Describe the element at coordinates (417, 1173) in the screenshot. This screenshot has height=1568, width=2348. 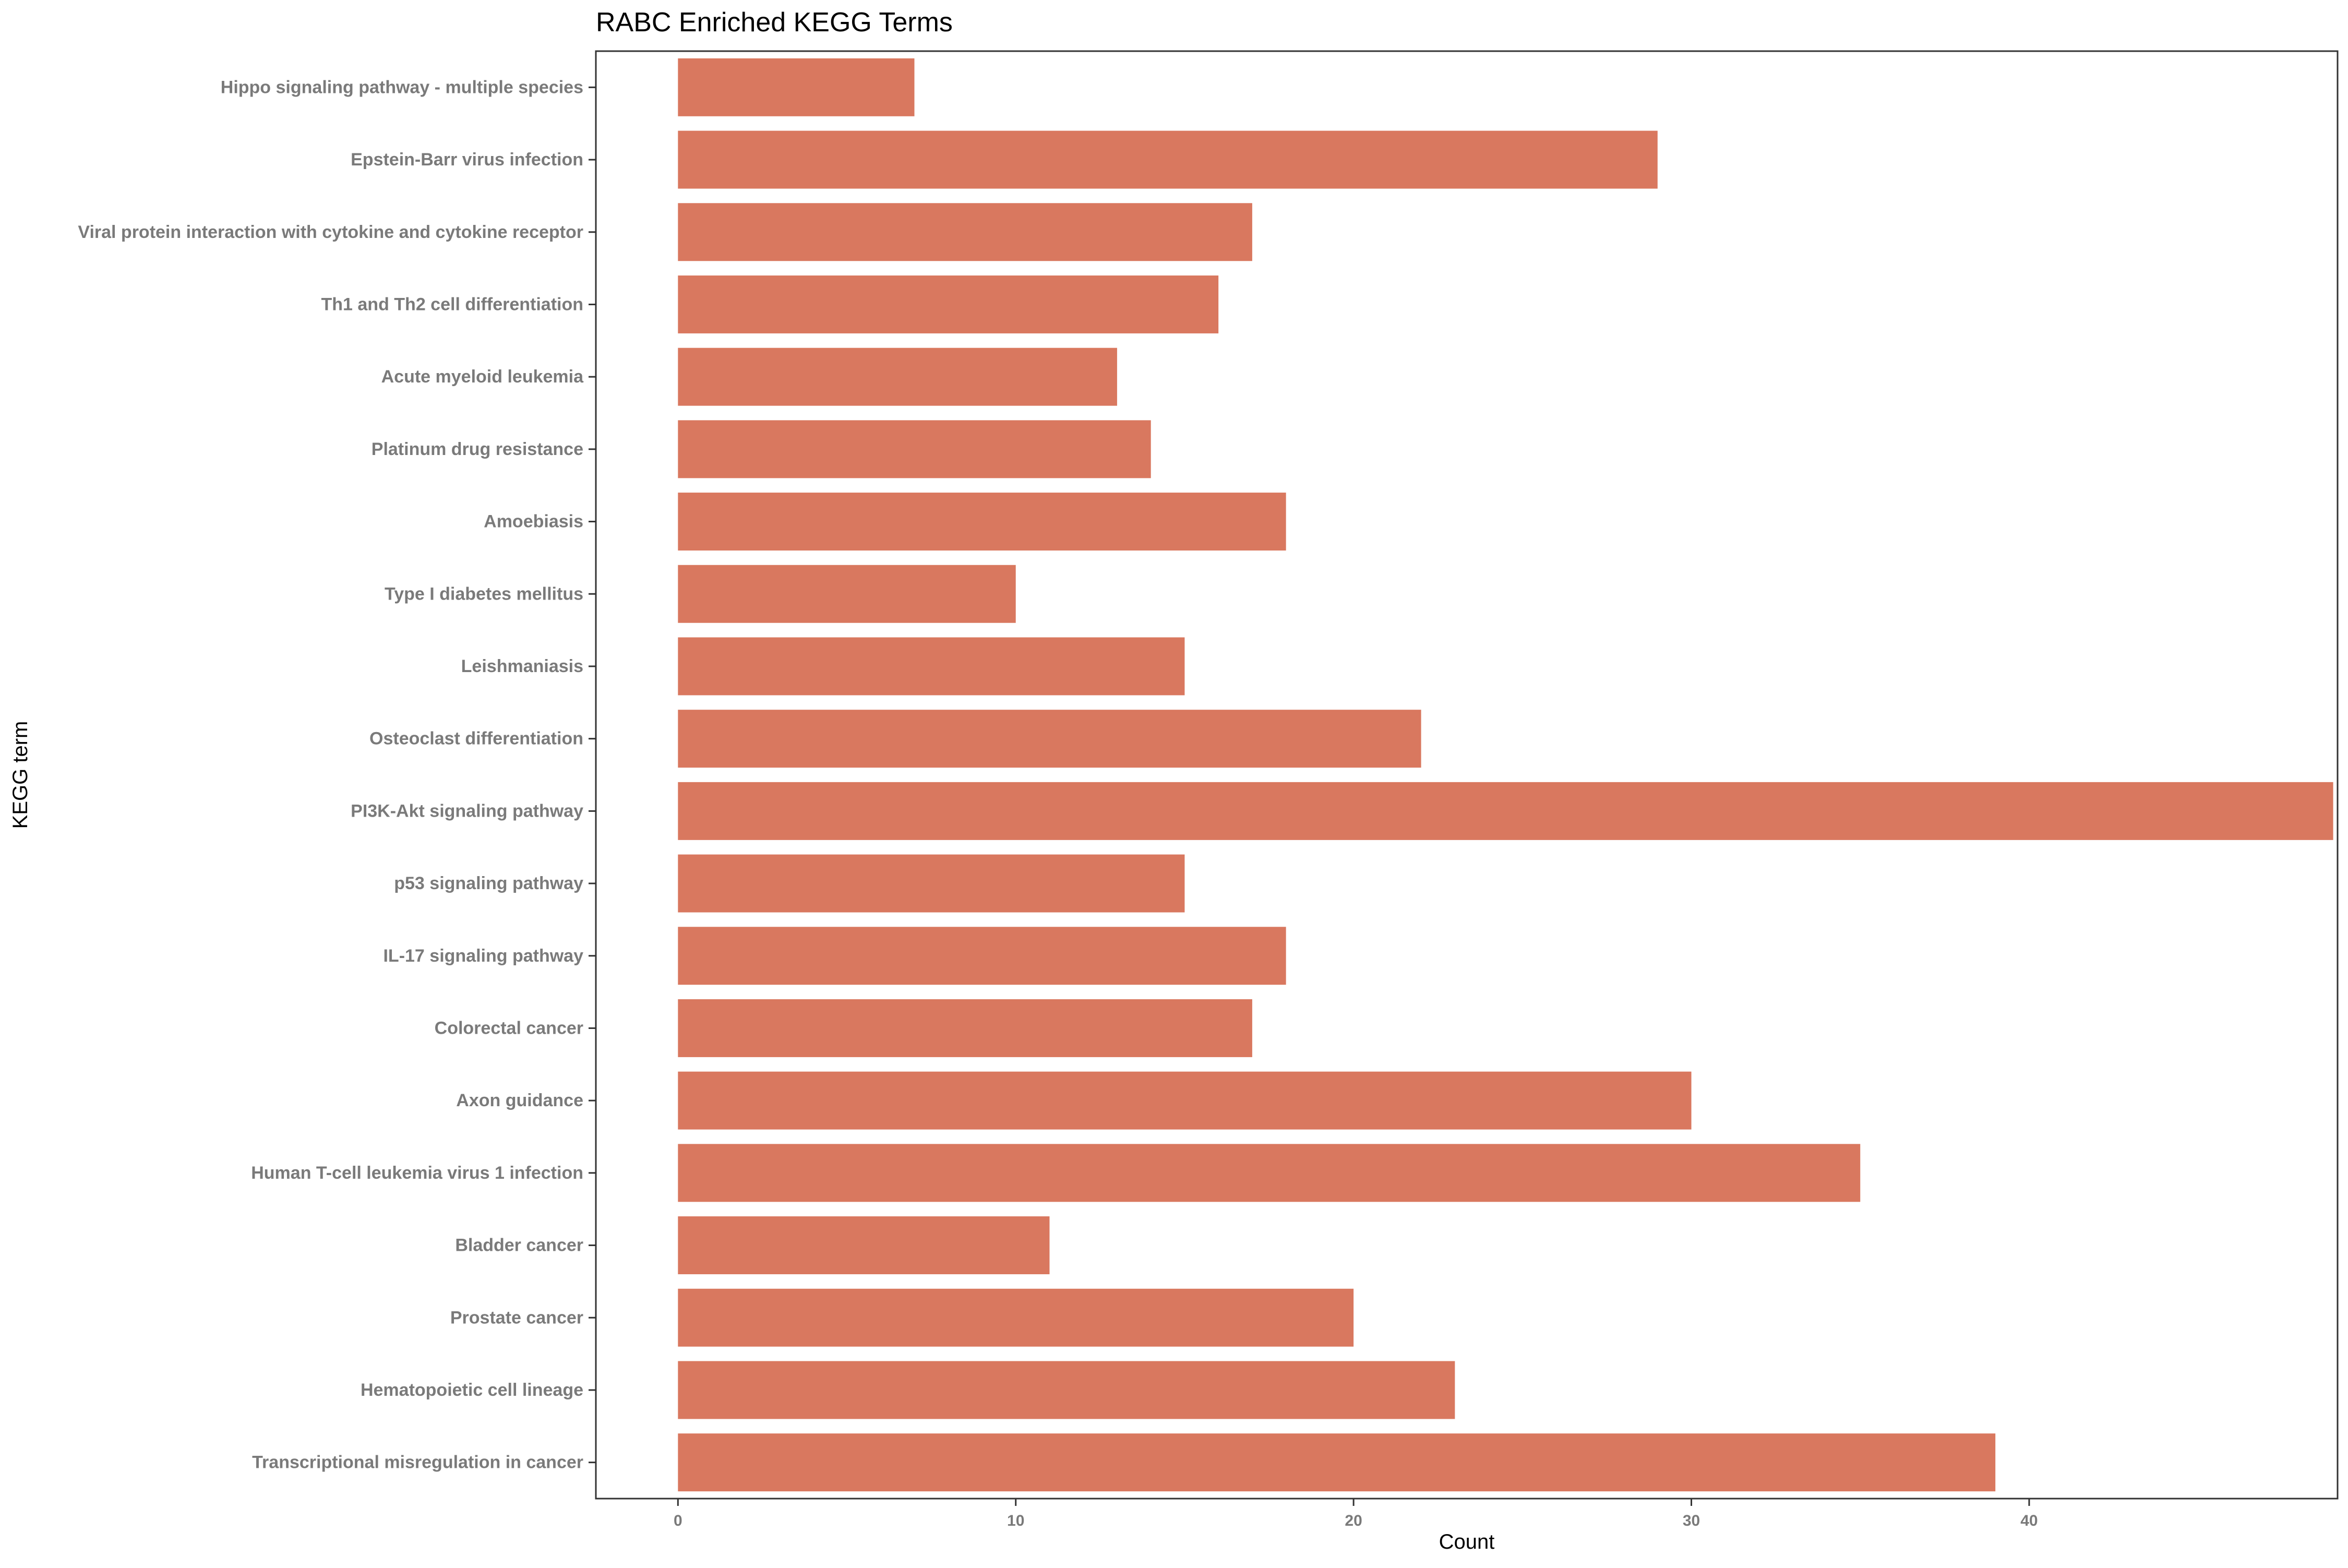
I see `y-tick-label: Human T-cell leukemia virus 1 infection` at that location.